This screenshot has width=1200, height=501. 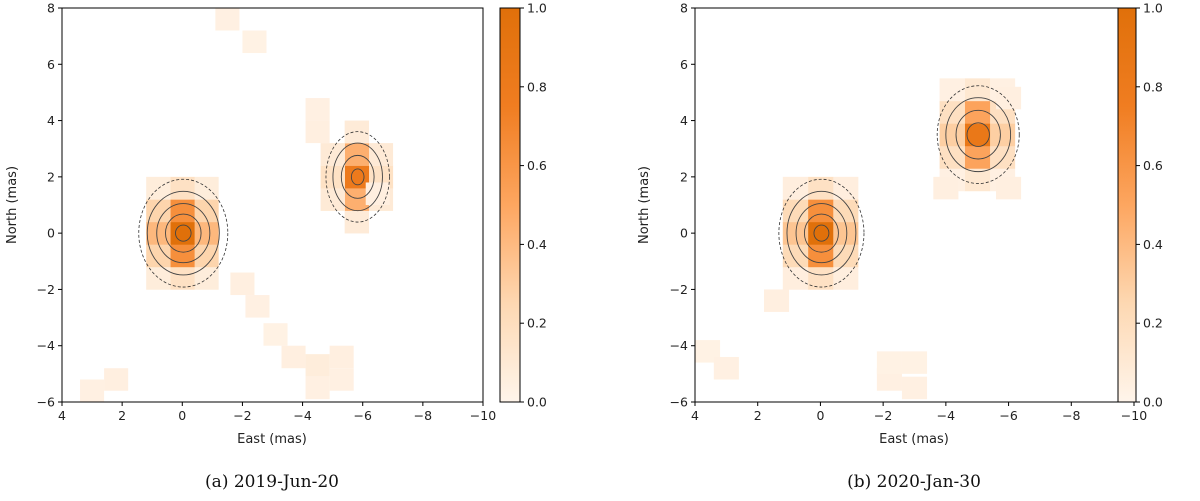 I want to click on x-tick-label: 4, so click(x=62, y=415).